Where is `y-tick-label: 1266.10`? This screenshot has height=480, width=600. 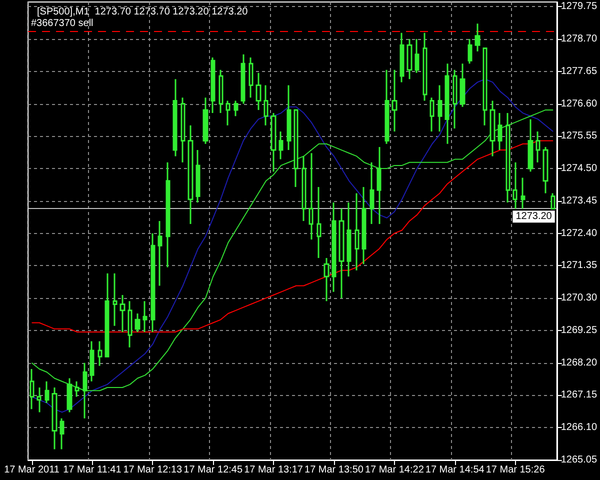 y-tick-label: 1266.10 is located at coordinates (579, 428).